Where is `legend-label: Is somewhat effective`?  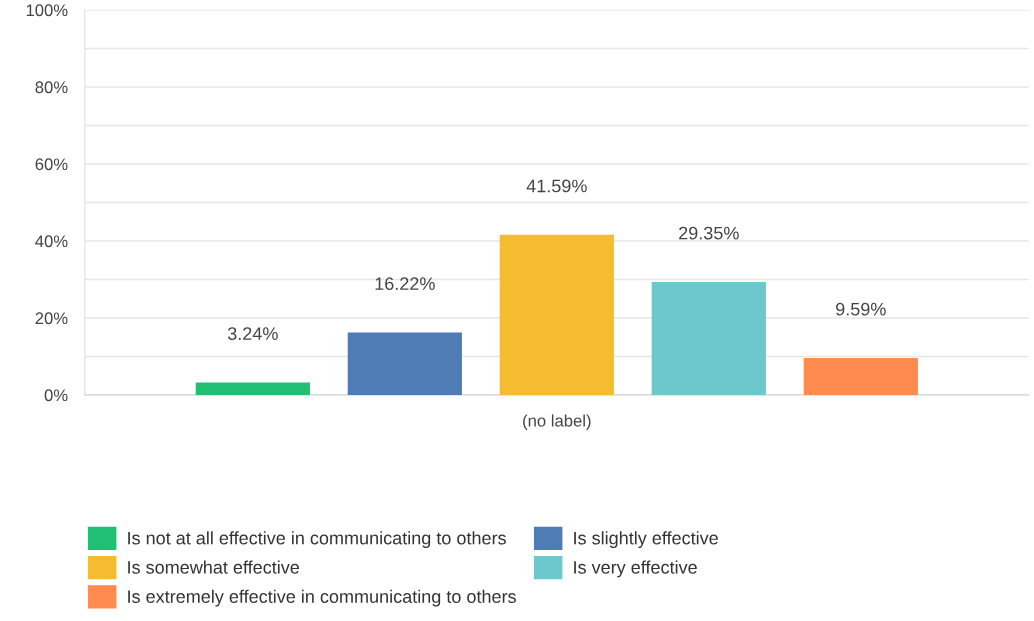 legend-label: Is somewhat effective is located at coordinates (214, 567).